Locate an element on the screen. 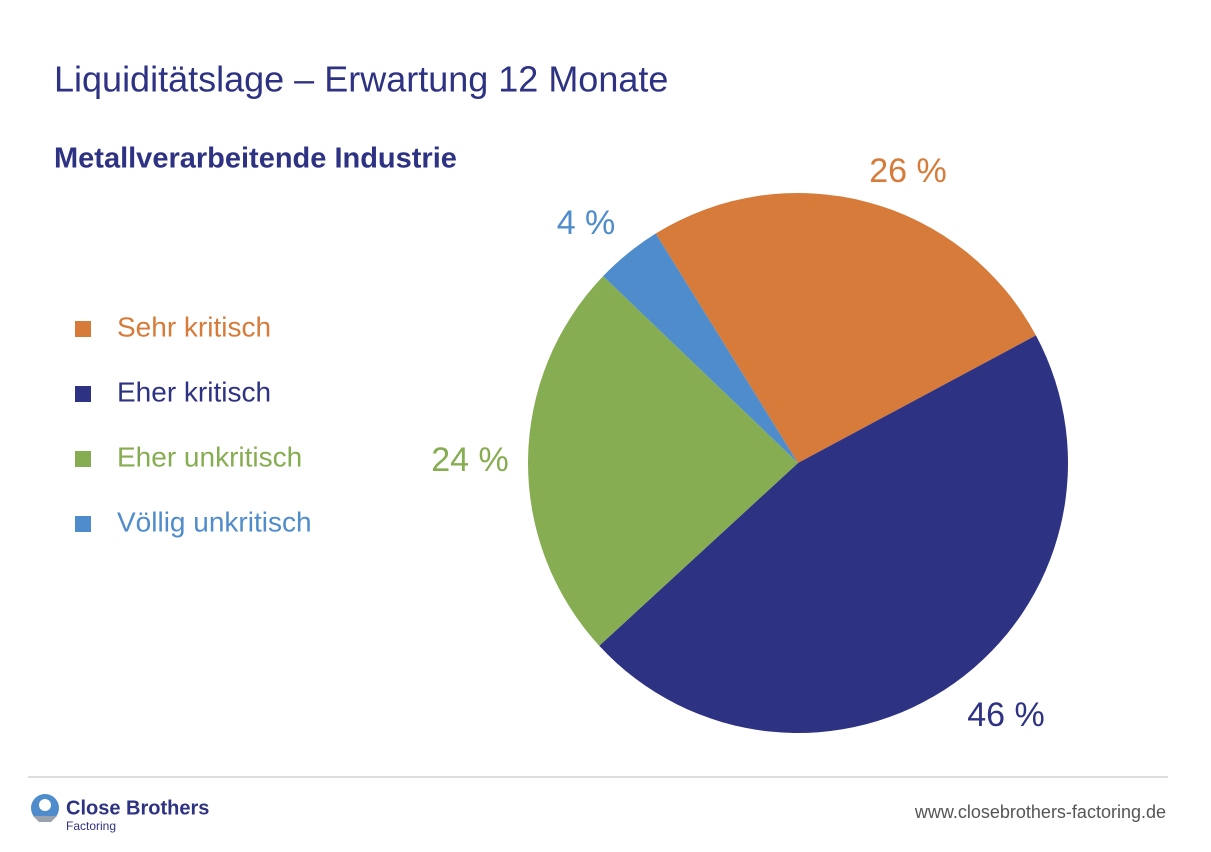  legend-label: Völlig unkritisch is located at coordinates (214, 521).